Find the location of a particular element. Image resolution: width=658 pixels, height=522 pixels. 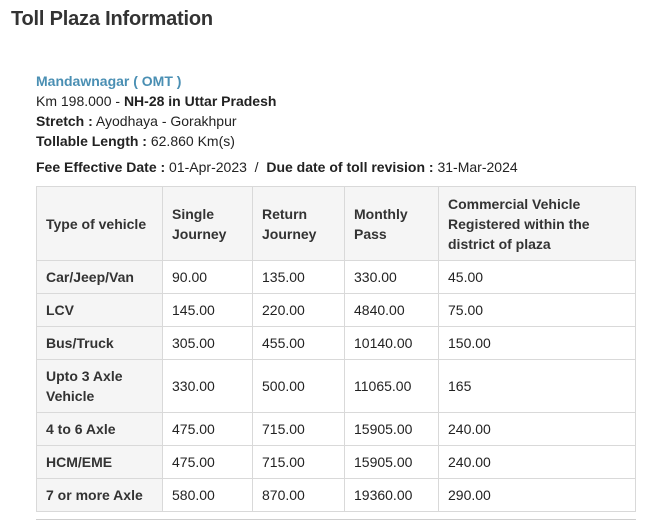

monthly-pass-cell: 19360.00 is located at coordinates (391, 495).